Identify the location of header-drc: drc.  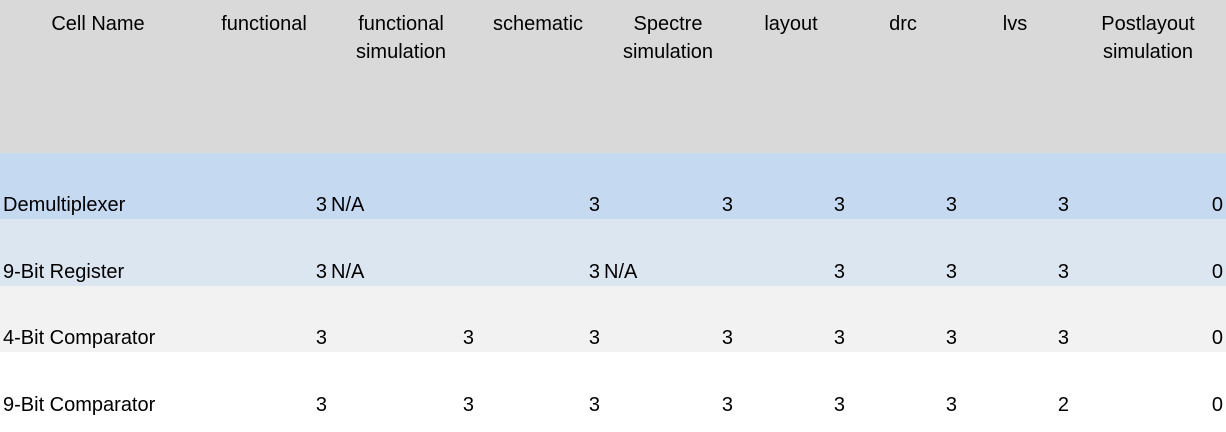
(903, 24).